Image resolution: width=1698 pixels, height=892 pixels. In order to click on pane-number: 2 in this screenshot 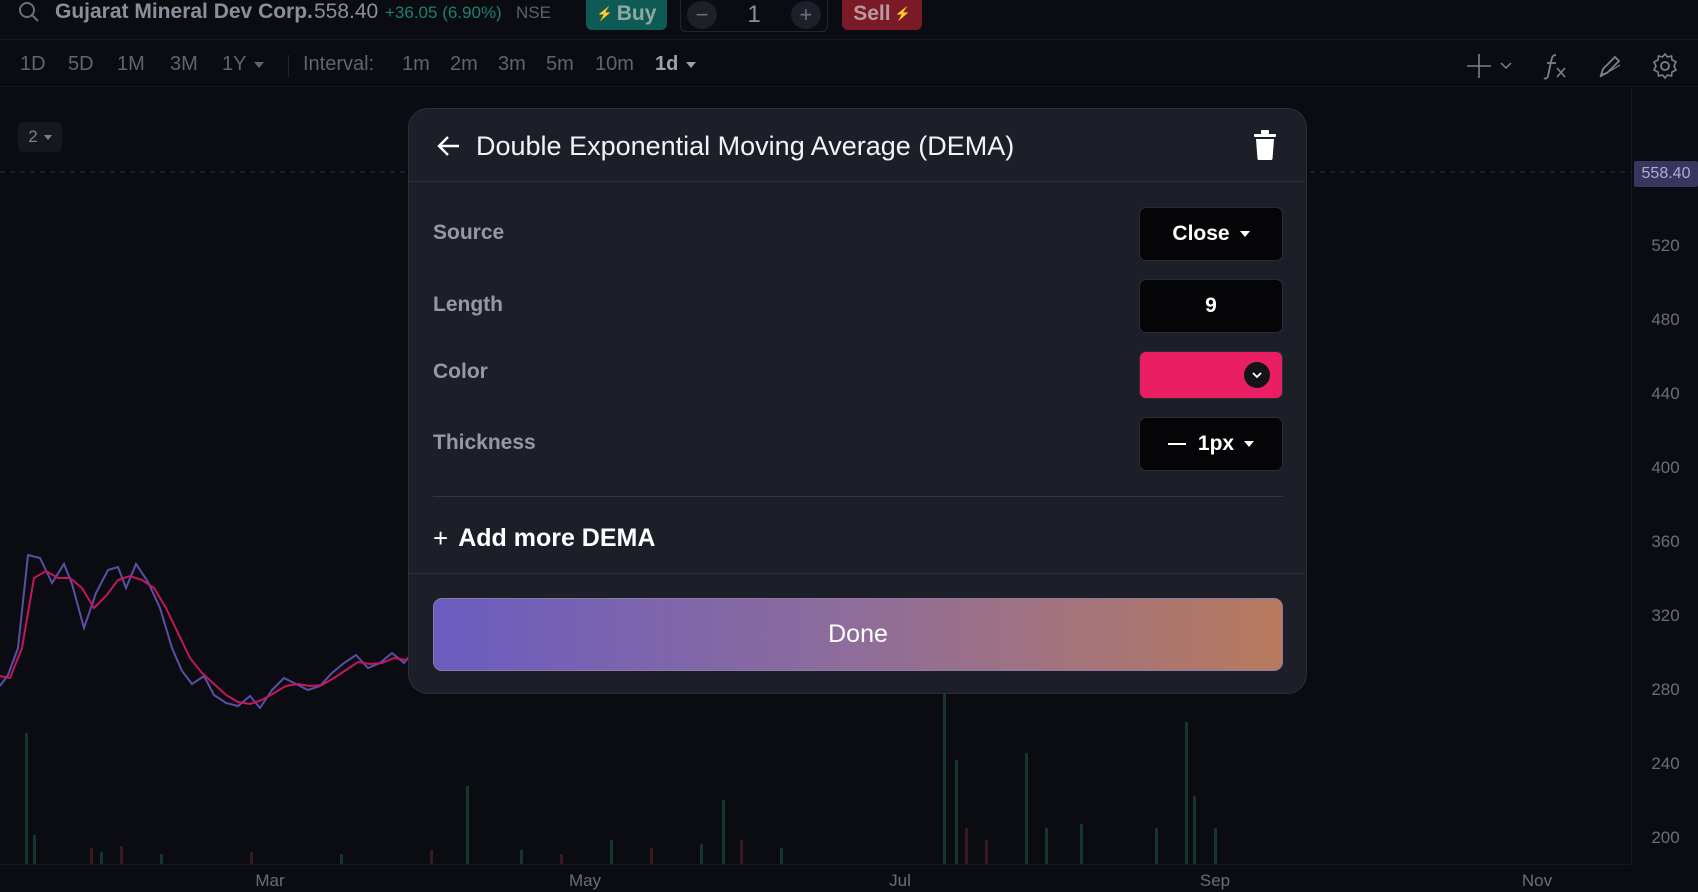, I will do `click(33, 136)`.